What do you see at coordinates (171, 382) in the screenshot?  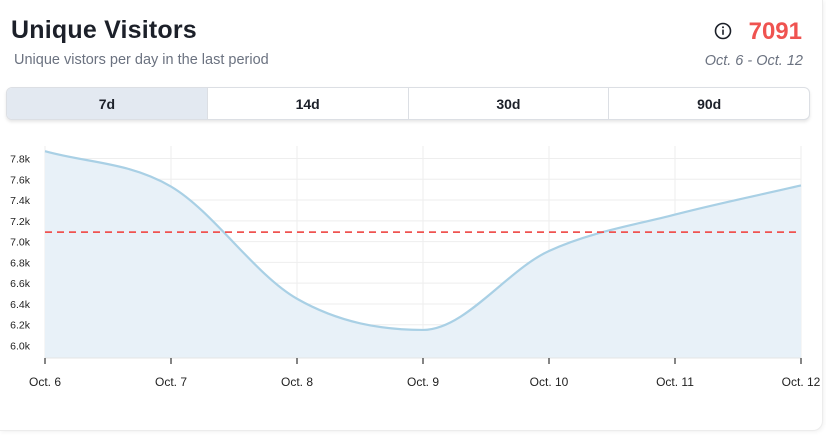 I see `x-tick-label: Oct. 7` at bounding box center [171, 382].